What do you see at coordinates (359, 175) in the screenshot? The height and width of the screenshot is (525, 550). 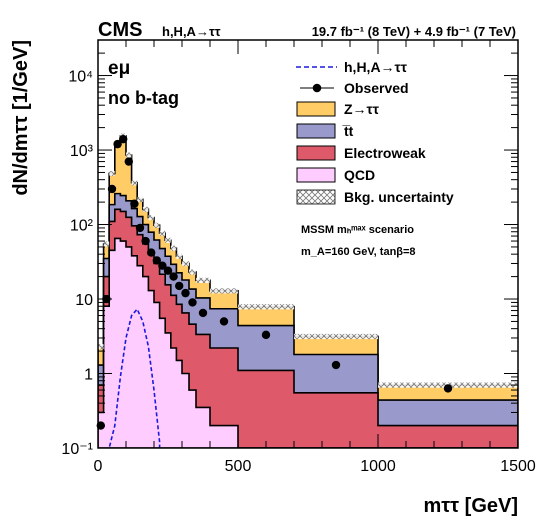 I see `legend-qcd-label: QCD` at bounding box center [359, 175].